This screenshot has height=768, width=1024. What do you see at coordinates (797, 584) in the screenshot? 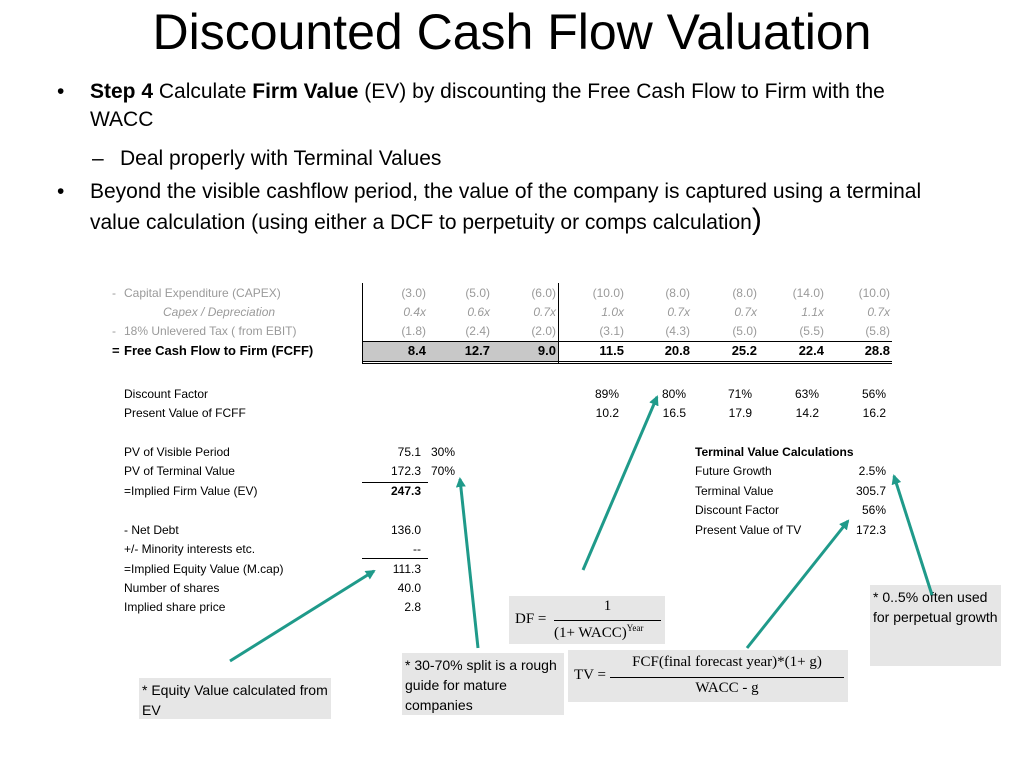
I see `arrow-tv` at bounding box center [797, 584].